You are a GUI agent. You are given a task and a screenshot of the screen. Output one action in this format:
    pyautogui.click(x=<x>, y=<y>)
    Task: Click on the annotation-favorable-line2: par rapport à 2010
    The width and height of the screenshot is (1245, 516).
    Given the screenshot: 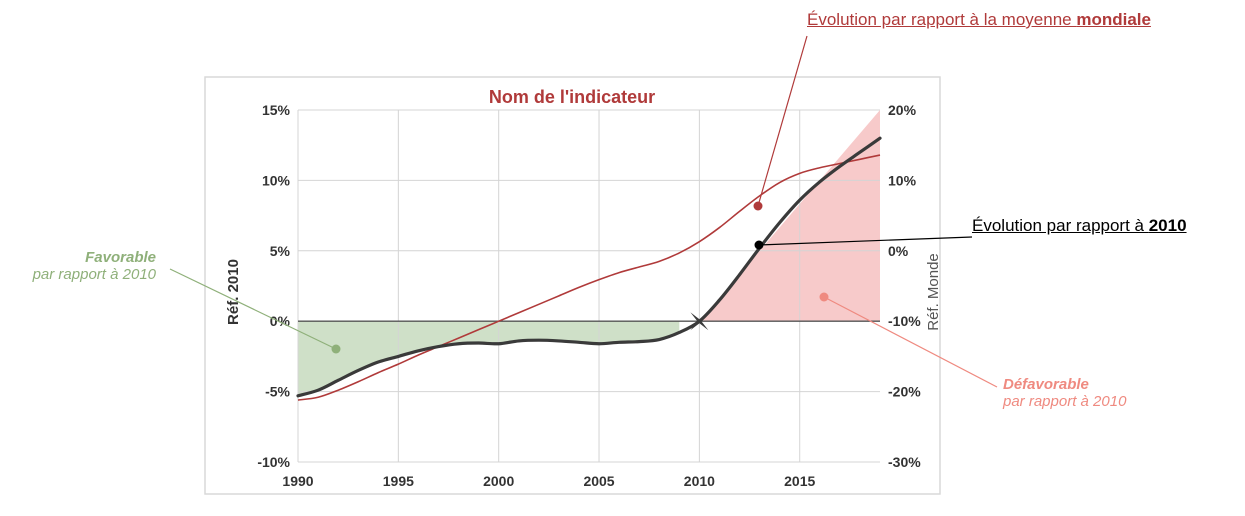 What is the action you would take?
    pyautogui.click(x=94, y=274)
    